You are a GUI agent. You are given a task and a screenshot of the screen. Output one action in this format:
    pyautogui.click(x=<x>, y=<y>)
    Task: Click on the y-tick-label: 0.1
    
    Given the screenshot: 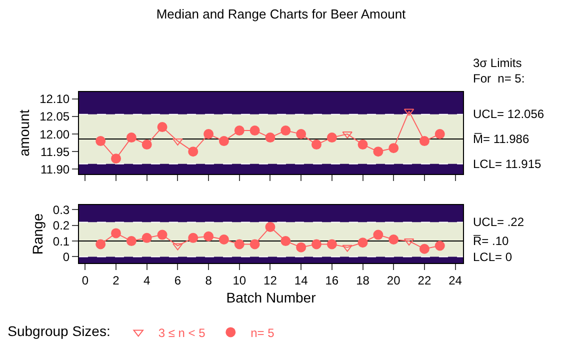 What is the action you would take?
    pyautogui.click(x=61, y=241)
    